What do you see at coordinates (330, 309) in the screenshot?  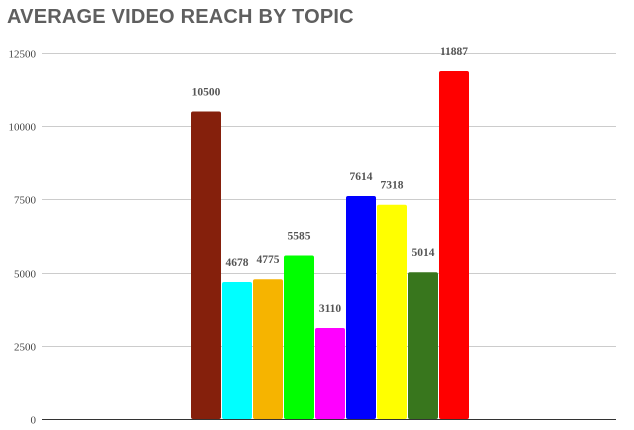 I see `bar-value-label: 3110` at bounding box center [330, 309].